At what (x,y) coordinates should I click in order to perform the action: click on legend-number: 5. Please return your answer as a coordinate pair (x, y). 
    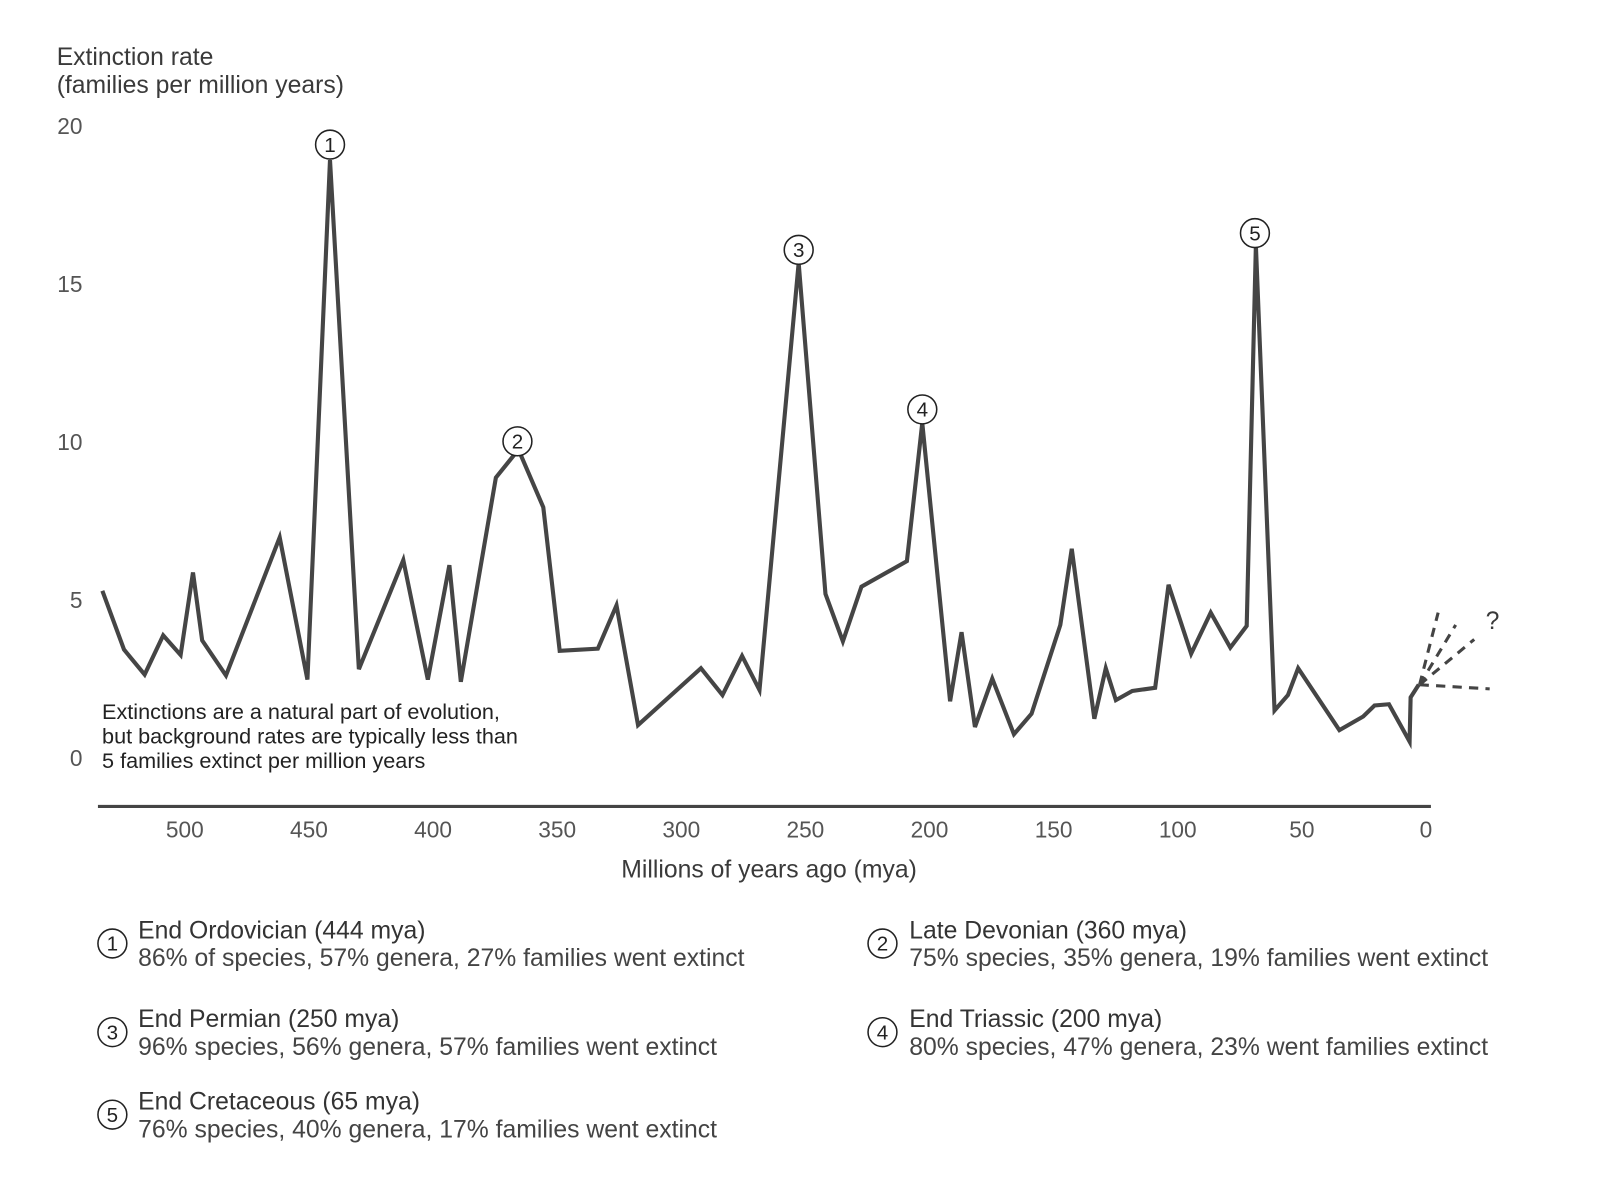
    Looking at the image, I should click on (112, 1115).